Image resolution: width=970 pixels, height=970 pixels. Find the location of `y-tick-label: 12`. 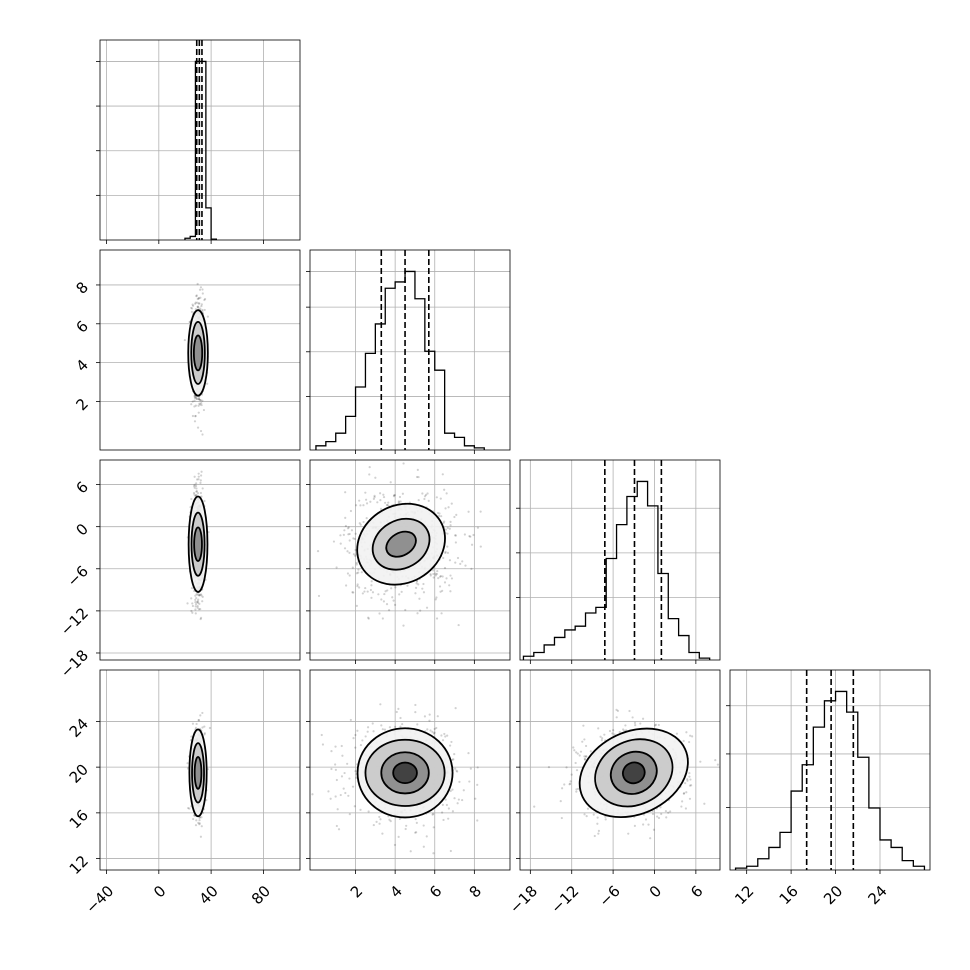

y-tick-label: 12 is located at coordinates (79, 865).